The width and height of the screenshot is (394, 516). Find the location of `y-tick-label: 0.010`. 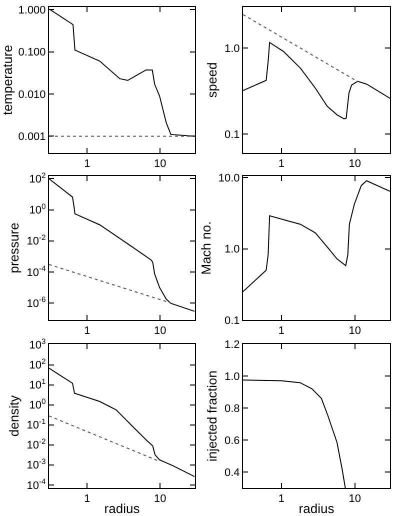

y-tick-label: 0.010 is located at coordinates (32, 94).